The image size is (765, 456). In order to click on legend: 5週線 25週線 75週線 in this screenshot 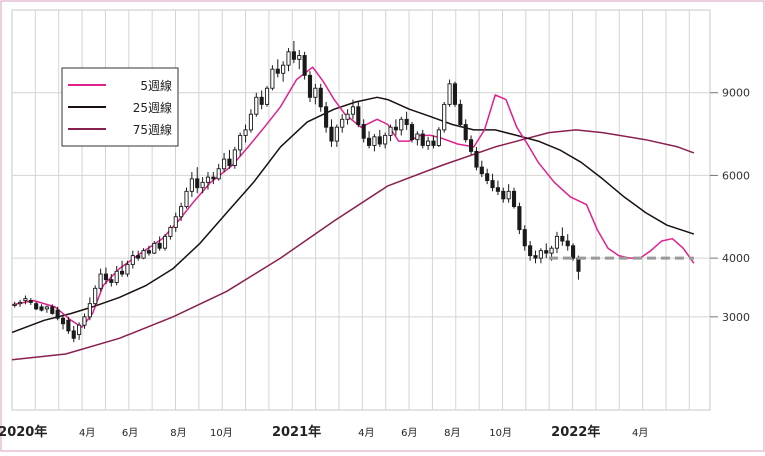, I will do `click(120, 107)`.